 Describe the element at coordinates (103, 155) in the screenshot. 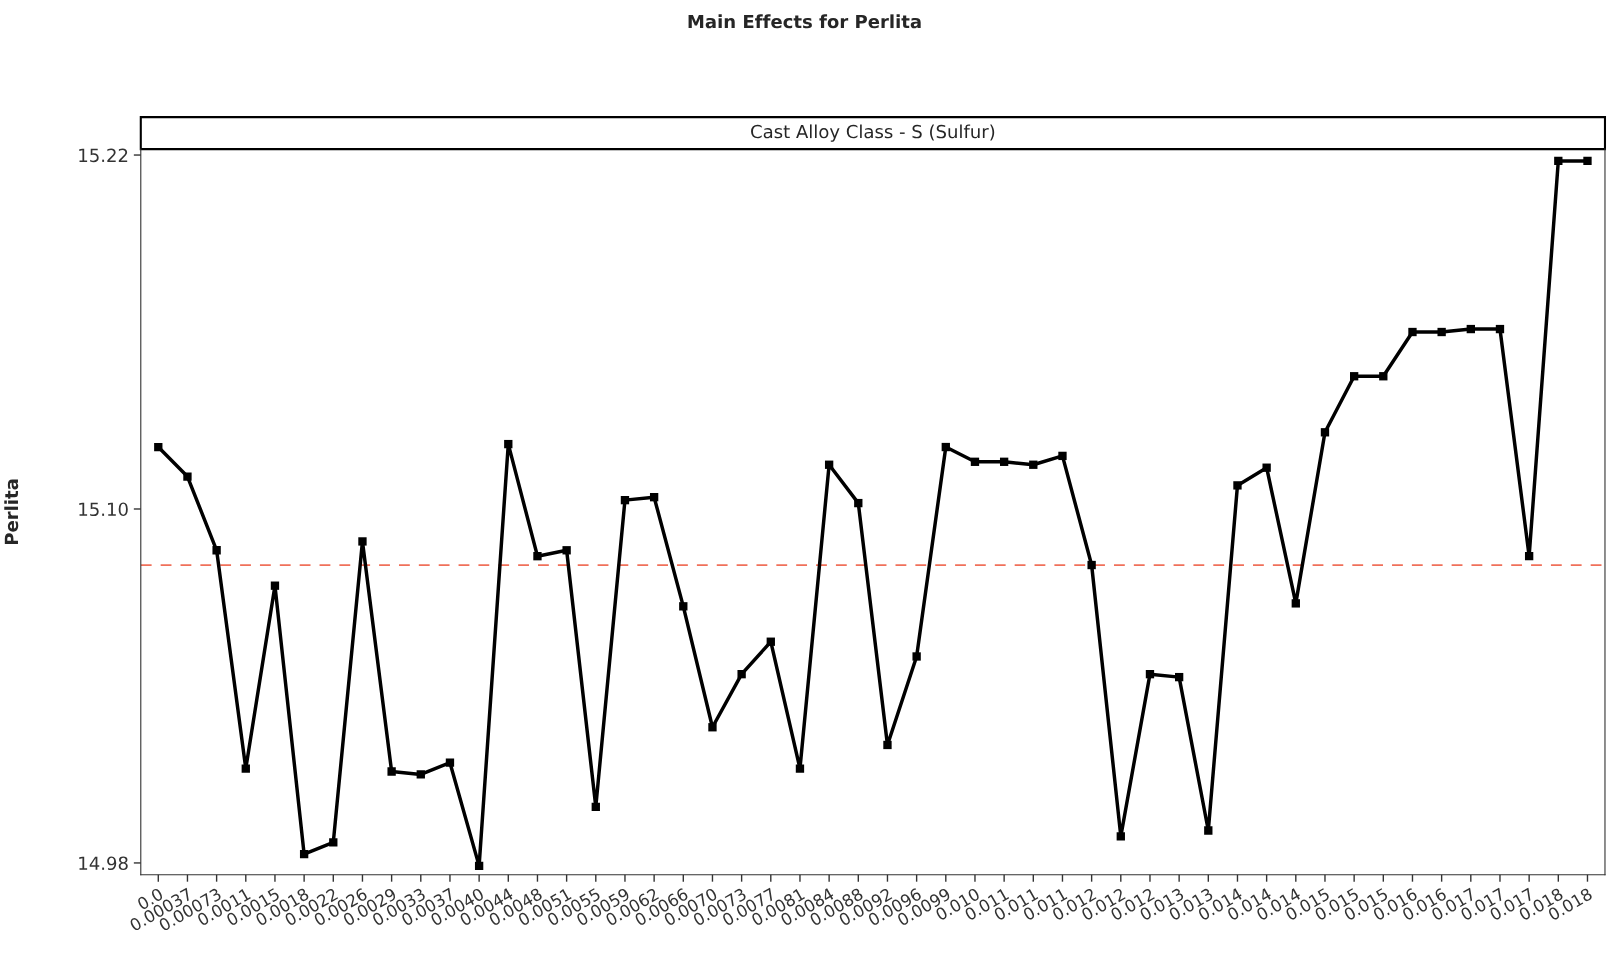

I see `y-tick-label: 15.22` at that location.